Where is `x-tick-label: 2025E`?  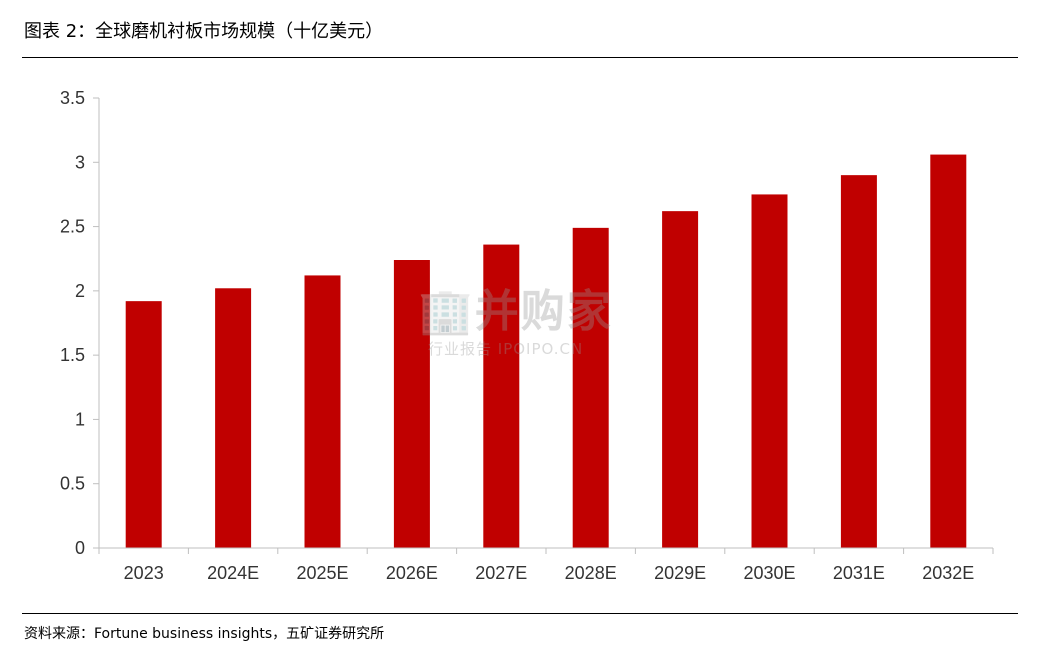
x-tick-label: 2025E is located at coordinates (322, 573).